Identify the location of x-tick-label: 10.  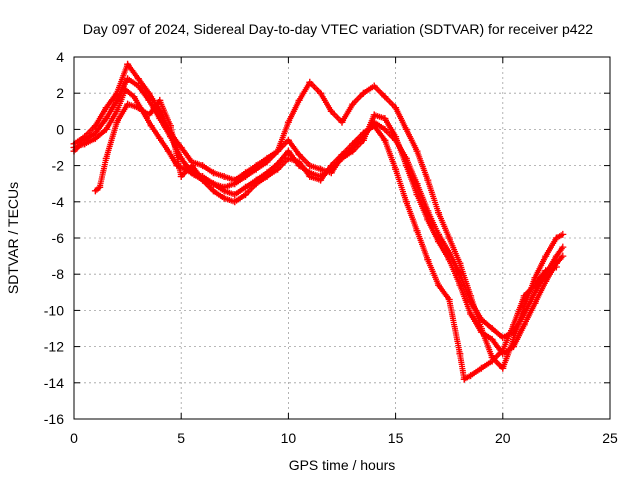
(289, 438).